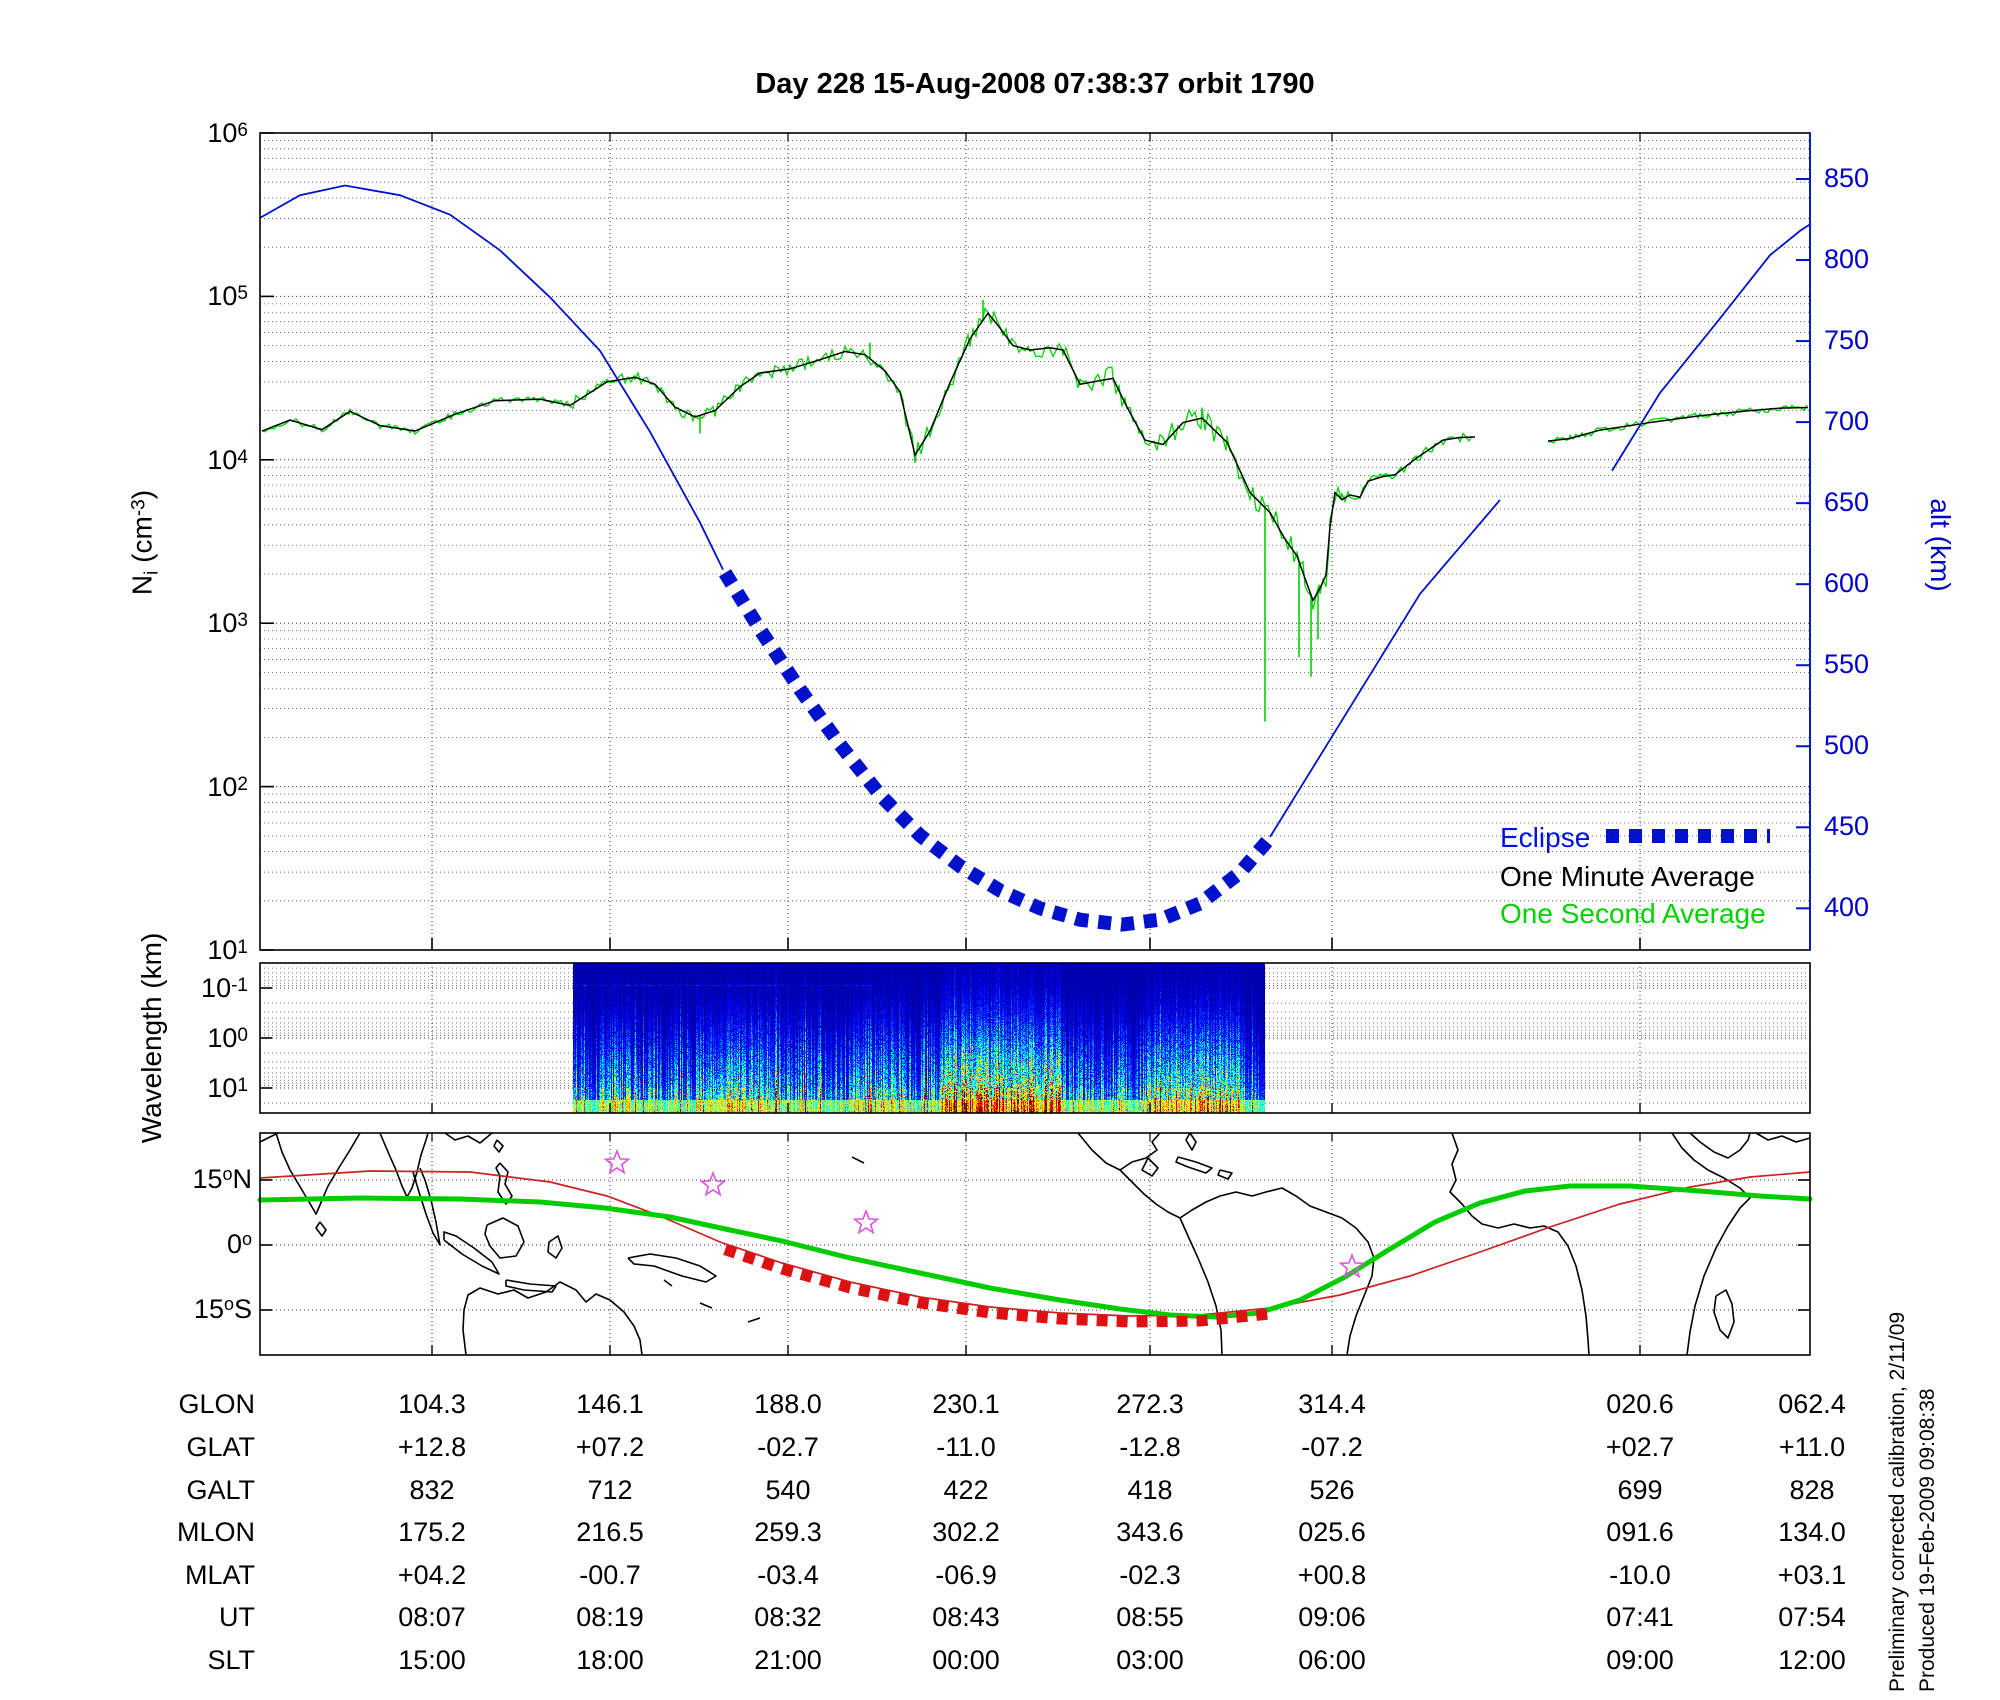  I want to click on altitude-tick-label: 800, so click(1847, 259).